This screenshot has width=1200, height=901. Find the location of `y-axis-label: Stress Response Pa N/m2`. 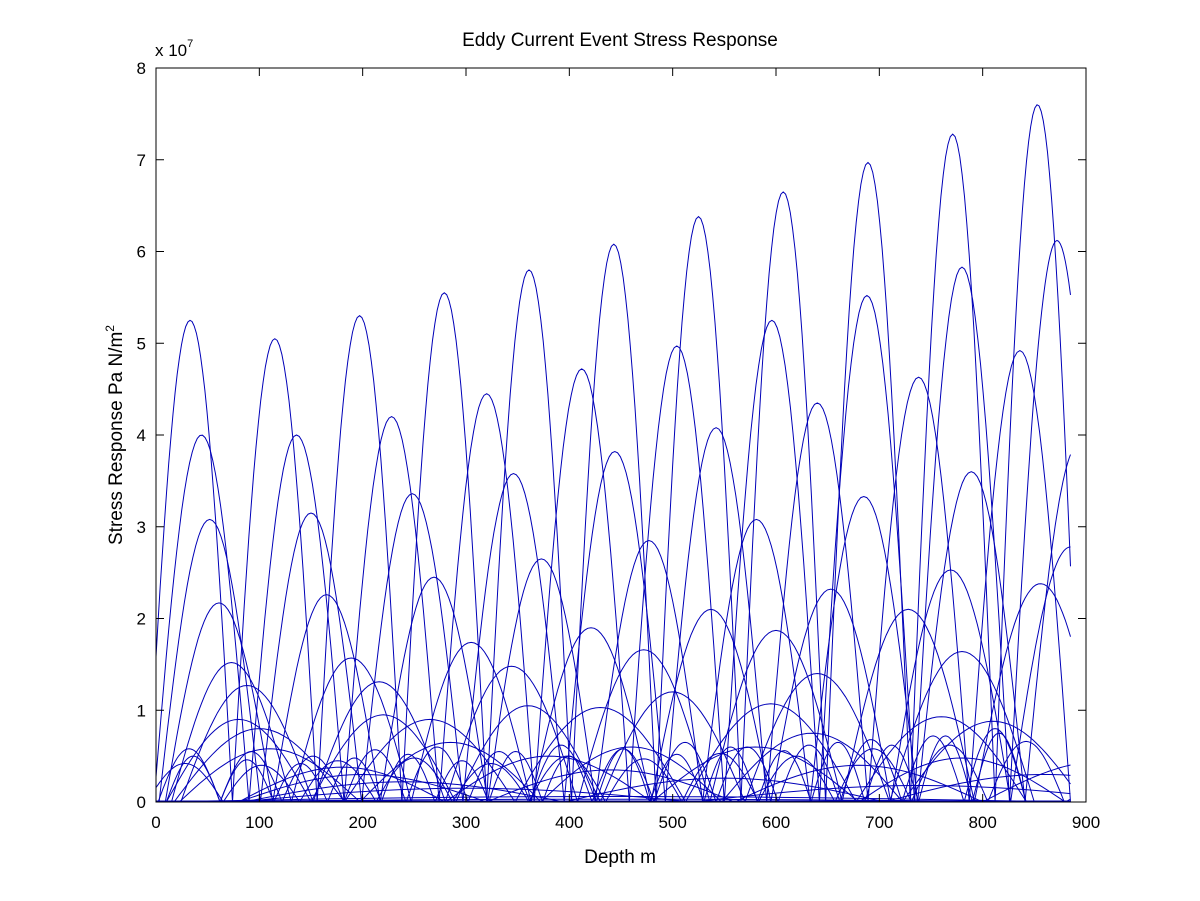

y-axis-label: Stress Response Pa N/m2 is located at coordinates (115, 435).